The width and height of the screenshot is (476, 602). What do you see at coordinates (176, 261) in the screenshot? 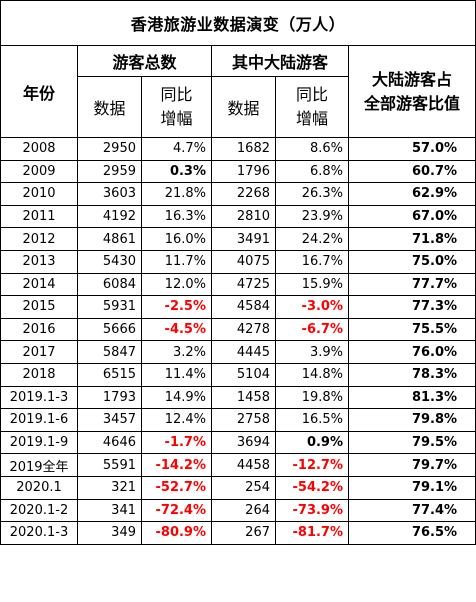
I see `cell-total-yoy: 11.7%` at bounding box center [176, 261].